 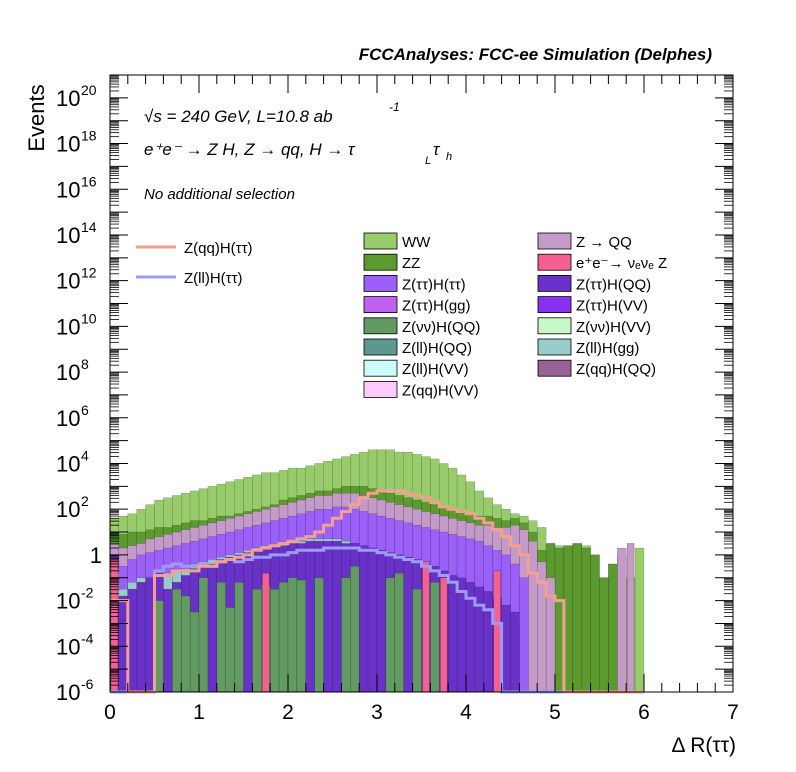 What do you see at coordinates (449, 157) in the screenshot?
I see `process-annotation-sub-h: h` at bounding box center [449, 157].